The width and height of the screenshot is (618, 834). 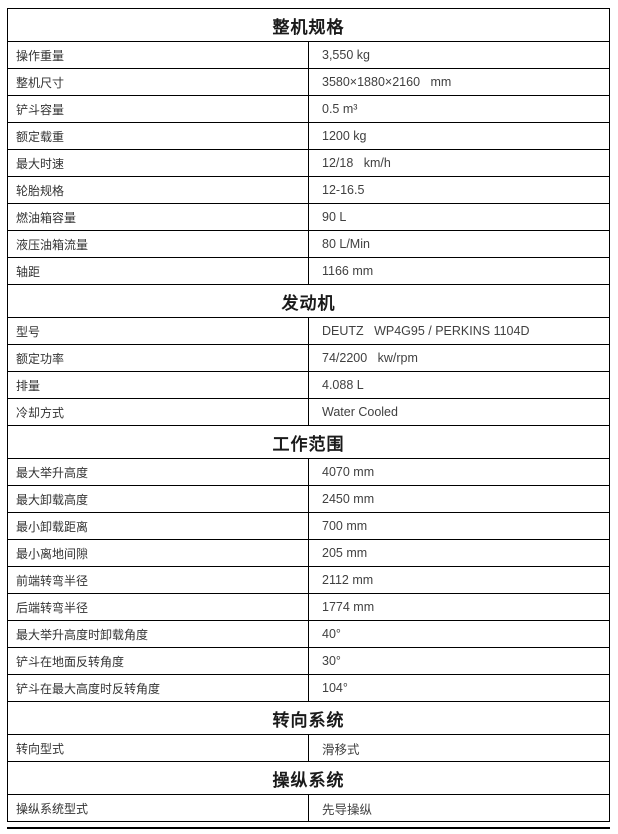 I want to click on spec-label: 型号, so click(x=158, y=331).